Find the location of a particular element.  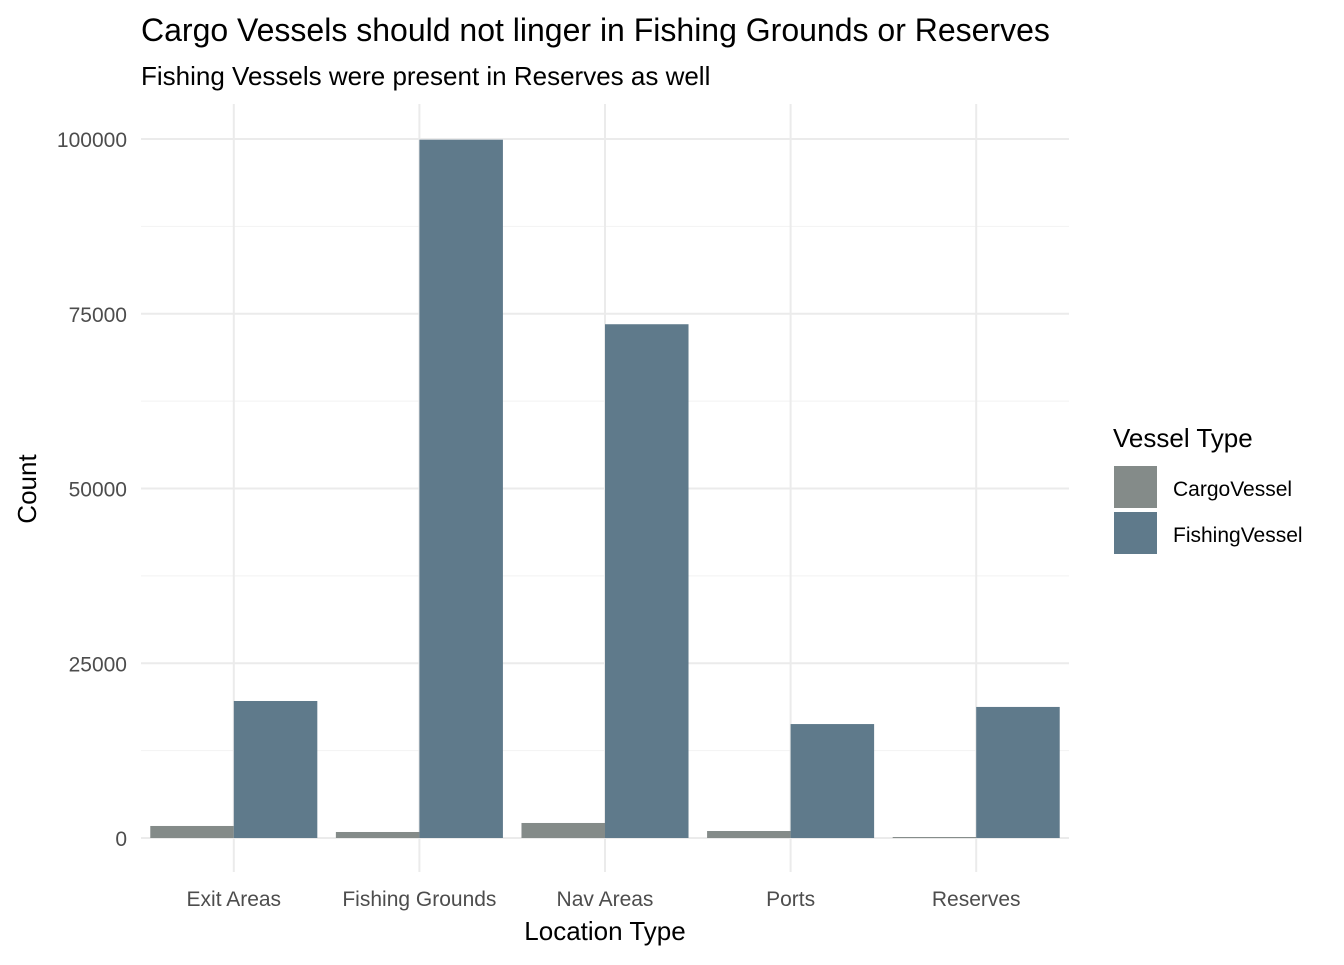

legend-title: Vessel Type is located at coordinates (1183, 438).